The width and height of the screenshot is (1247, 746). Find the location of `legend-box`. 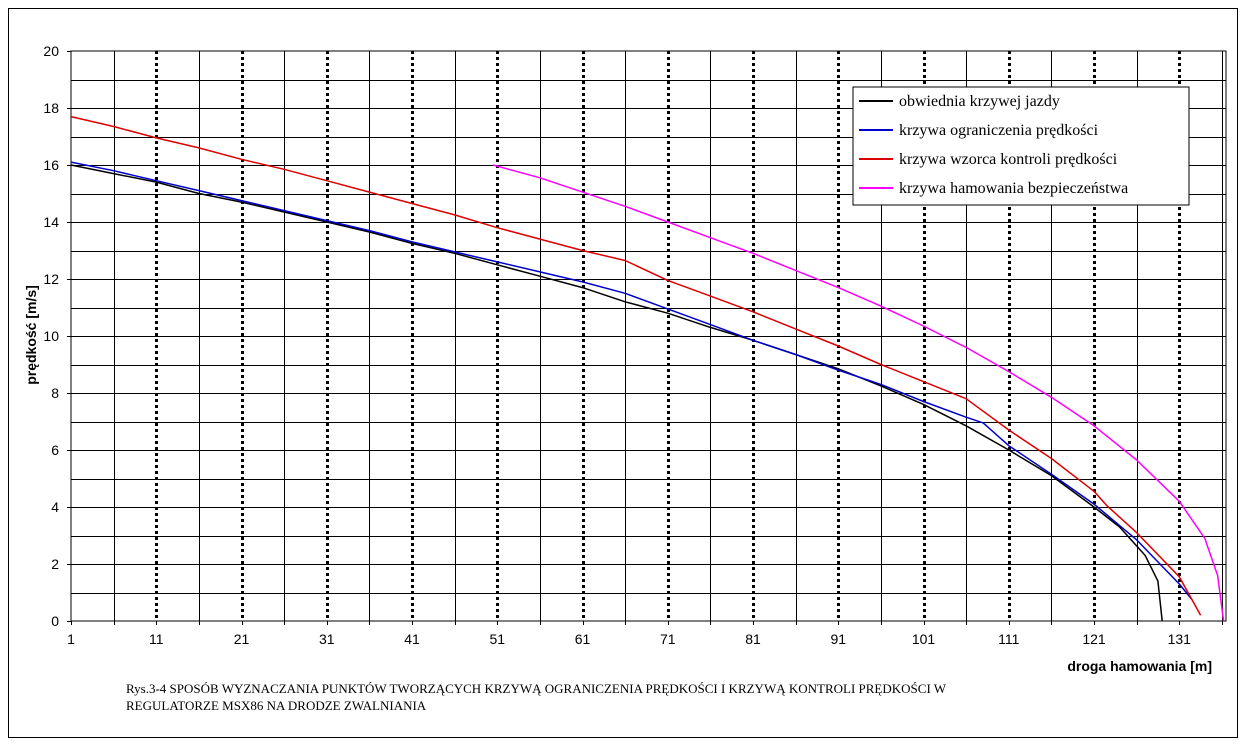

legend-box is located at coordinates (1021, 146).